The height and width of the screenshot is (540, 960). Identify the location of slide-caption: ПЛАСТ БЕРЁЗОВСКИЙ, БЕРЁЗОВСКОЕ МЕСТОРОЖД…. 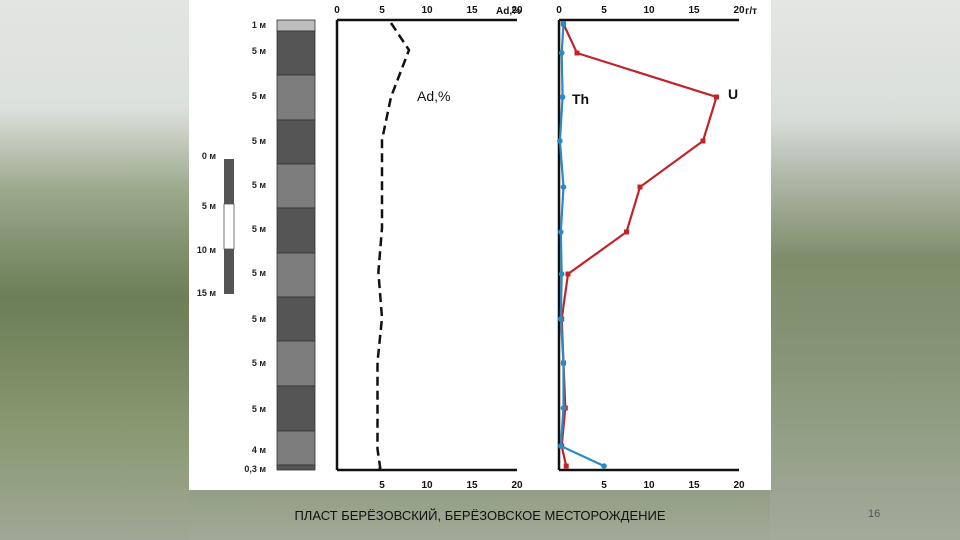
(480, 515).